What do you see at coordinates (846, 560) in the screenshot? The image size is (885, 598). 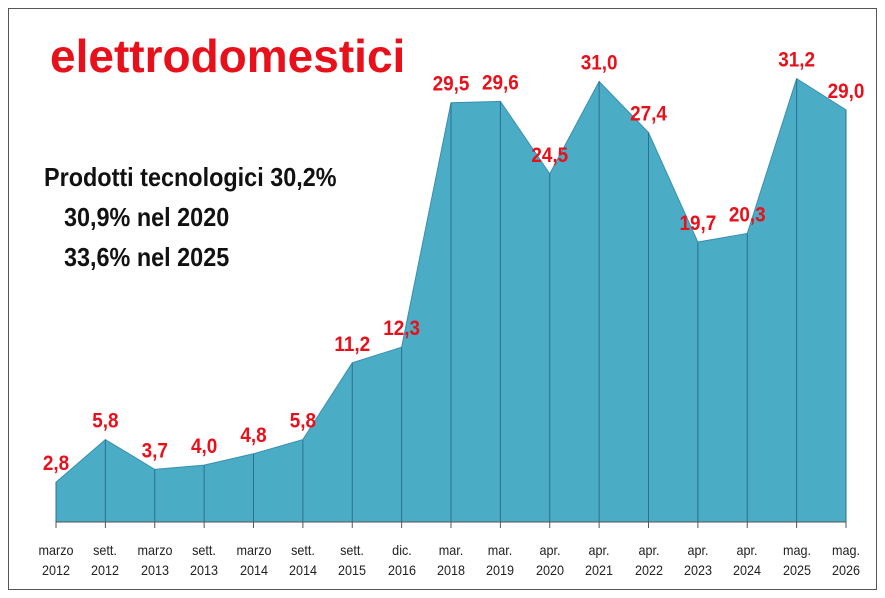 I see `x-tick-label: mag. 2026` at bounding box center [846, 560].